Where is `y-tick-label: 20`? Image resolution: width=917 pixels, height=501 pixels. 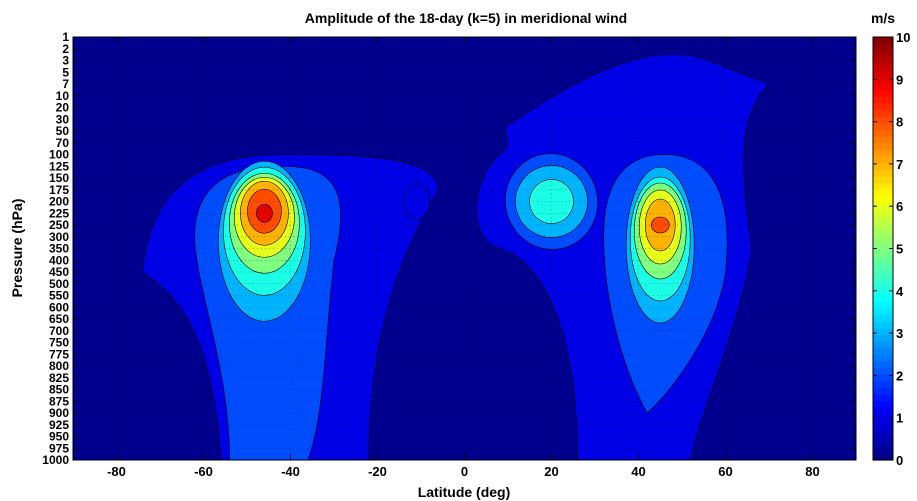 y-tick-label: 20 is located at coordinates (63, 108).